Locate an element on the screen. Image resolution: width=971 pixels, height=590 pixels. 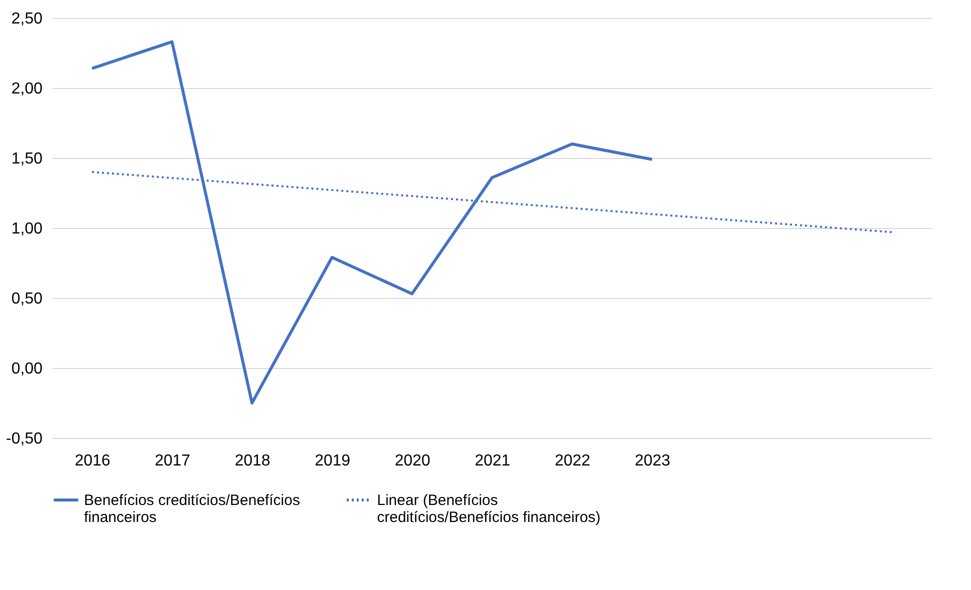
x-tick-label: 2017 is located at coordinates (172, 461).